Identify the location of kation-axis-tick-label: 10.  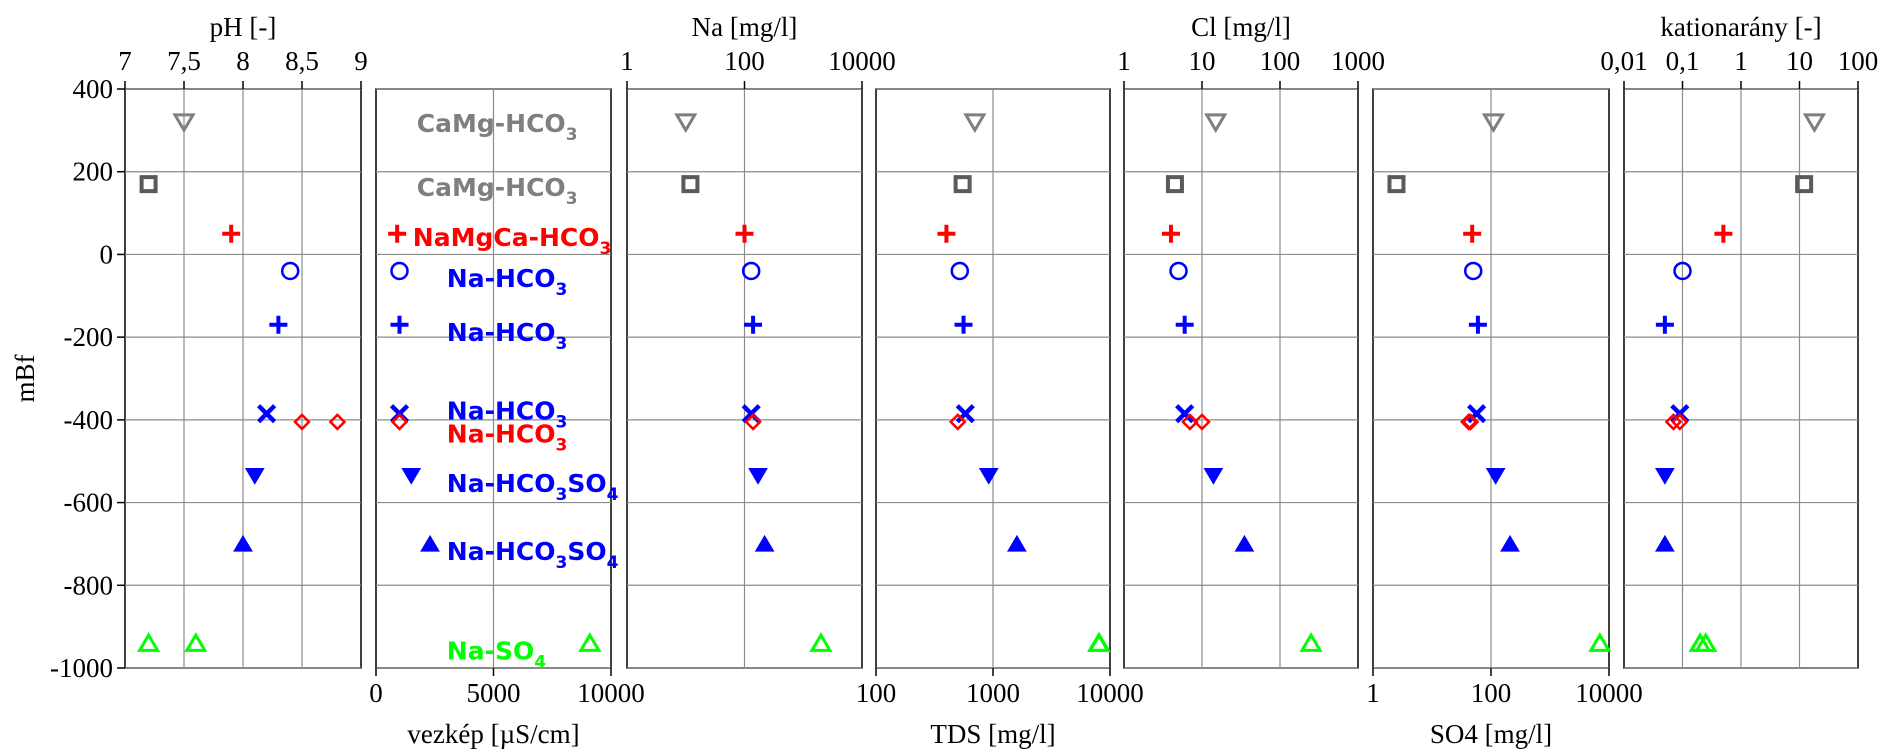
(1799, 61).